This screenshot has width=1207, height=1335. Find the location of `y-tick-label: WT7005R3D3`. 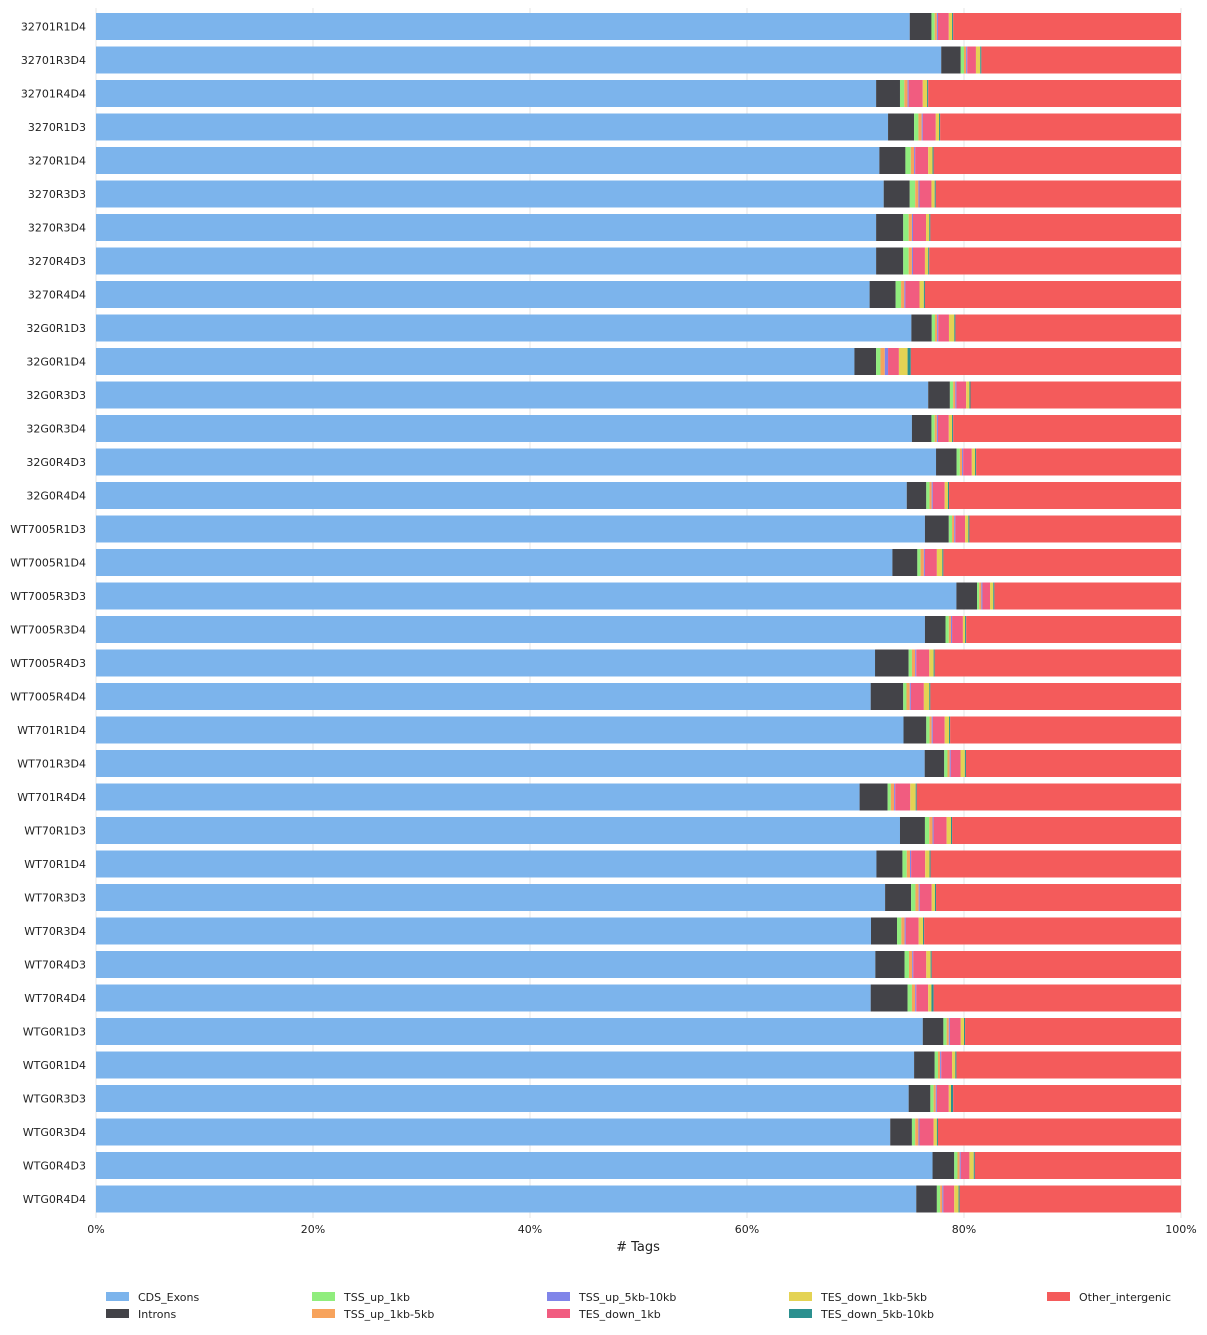

y-tick-label: WT7005R3D3 is located at coordinates (48, 596).